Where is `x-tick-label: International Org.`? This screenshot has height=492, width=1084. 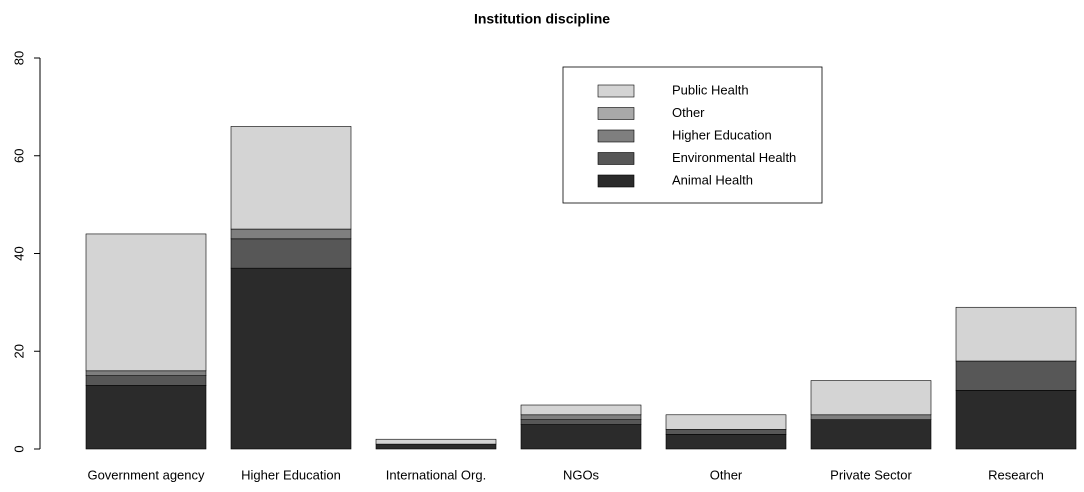 x-tick-label: International Org. is located at coordinates (436, 474).